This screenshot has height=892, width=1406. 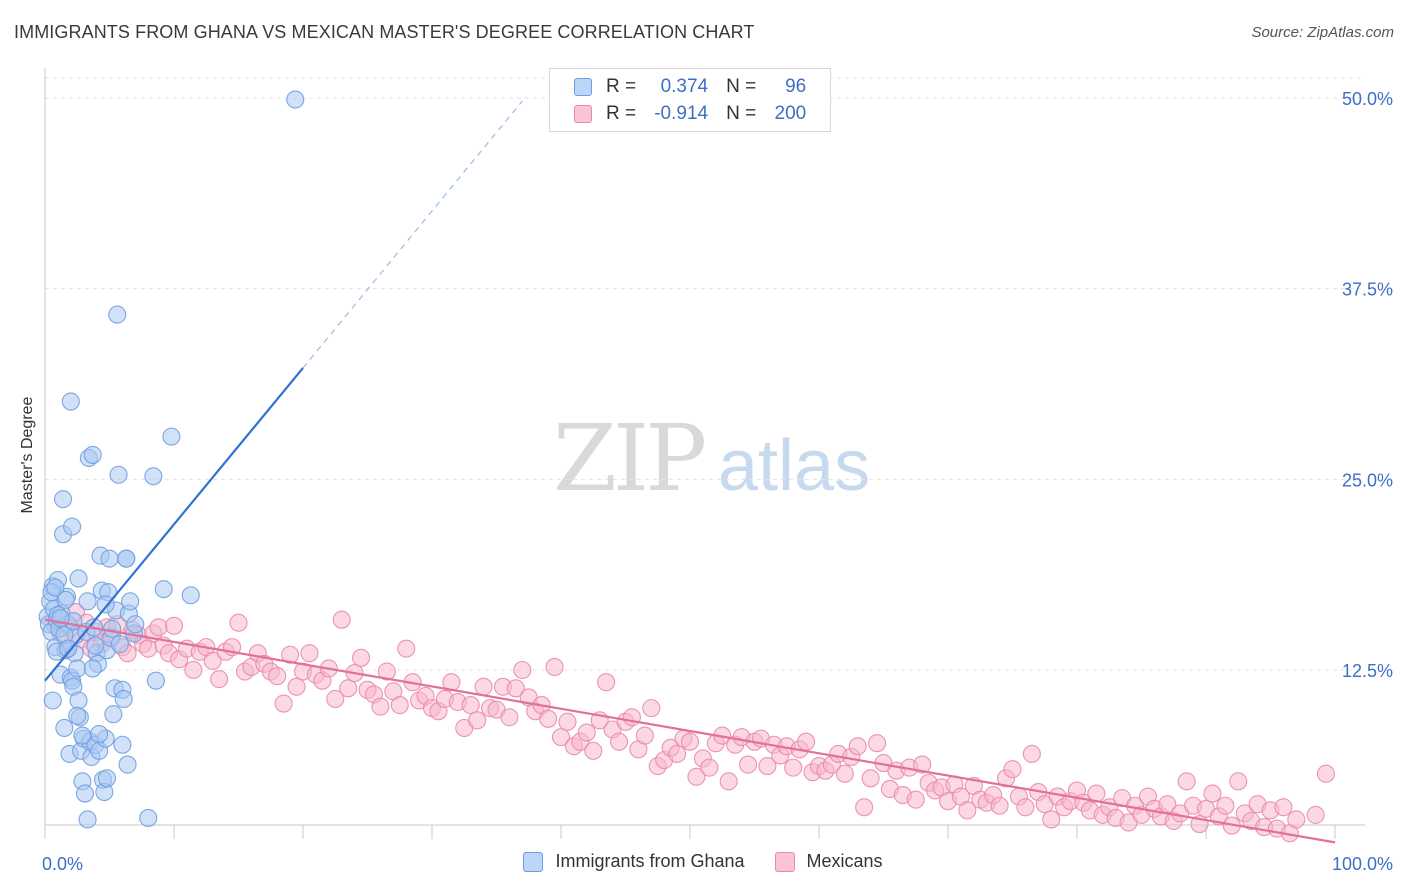 What do you see at coordinates (684, 86) in the screenshot?
I see `legend-r-value: 0.374` at bounding box center [684, 86].